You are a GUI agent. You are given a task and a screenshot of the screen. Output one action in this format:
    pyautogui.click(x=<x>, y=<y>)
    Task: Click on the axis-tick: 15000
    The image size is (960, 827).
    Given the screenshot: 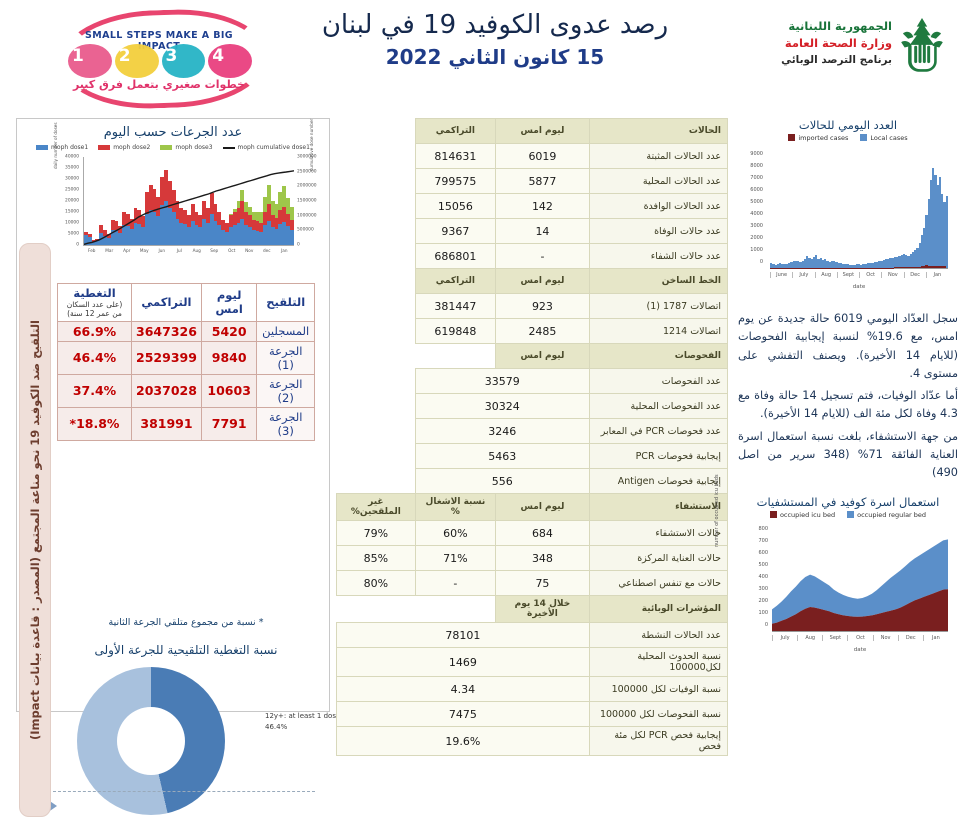 What is the action you would take?
    pyautogui.click(x=72, y=212)
    